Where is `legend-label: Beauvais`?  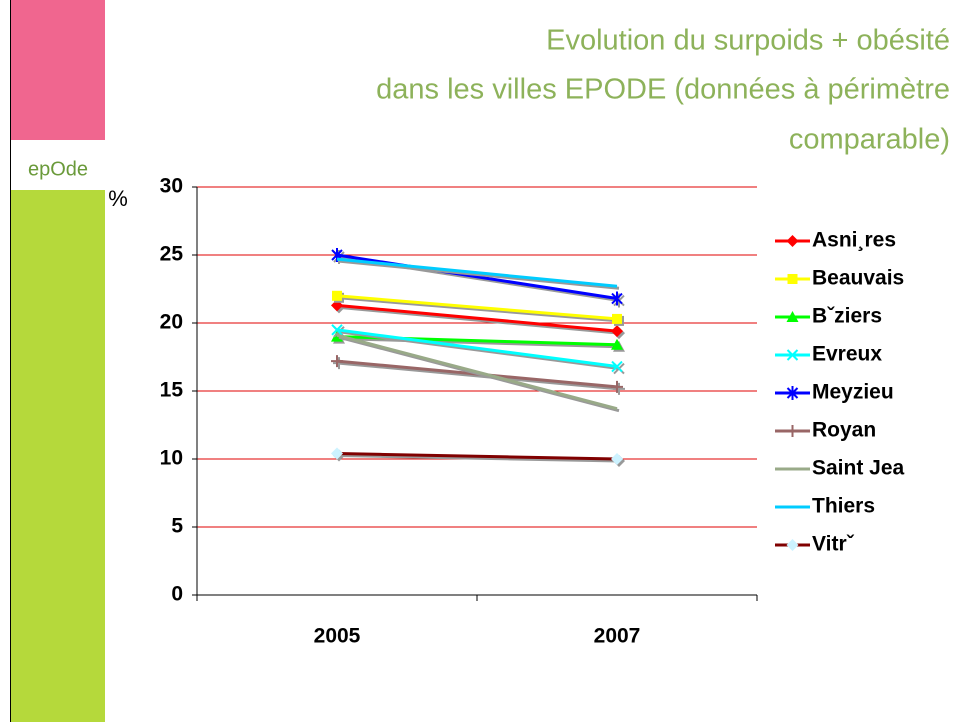 legend-label: Beauvais is located at coordinates (858, 278).